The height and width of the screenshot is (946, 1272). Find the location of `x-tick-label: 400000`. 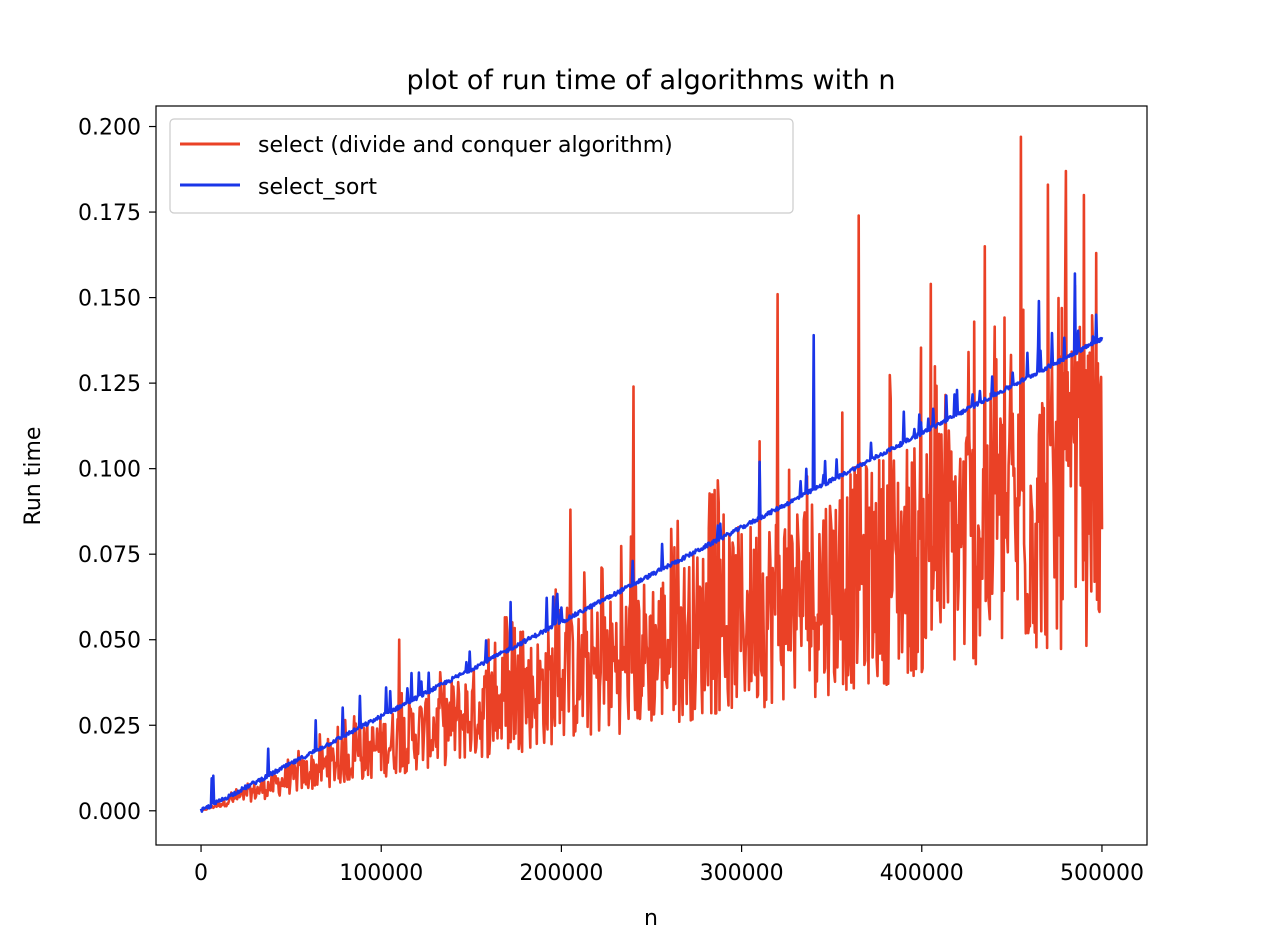

x-tick-label: 400000 is located at coordinates (922, 873).